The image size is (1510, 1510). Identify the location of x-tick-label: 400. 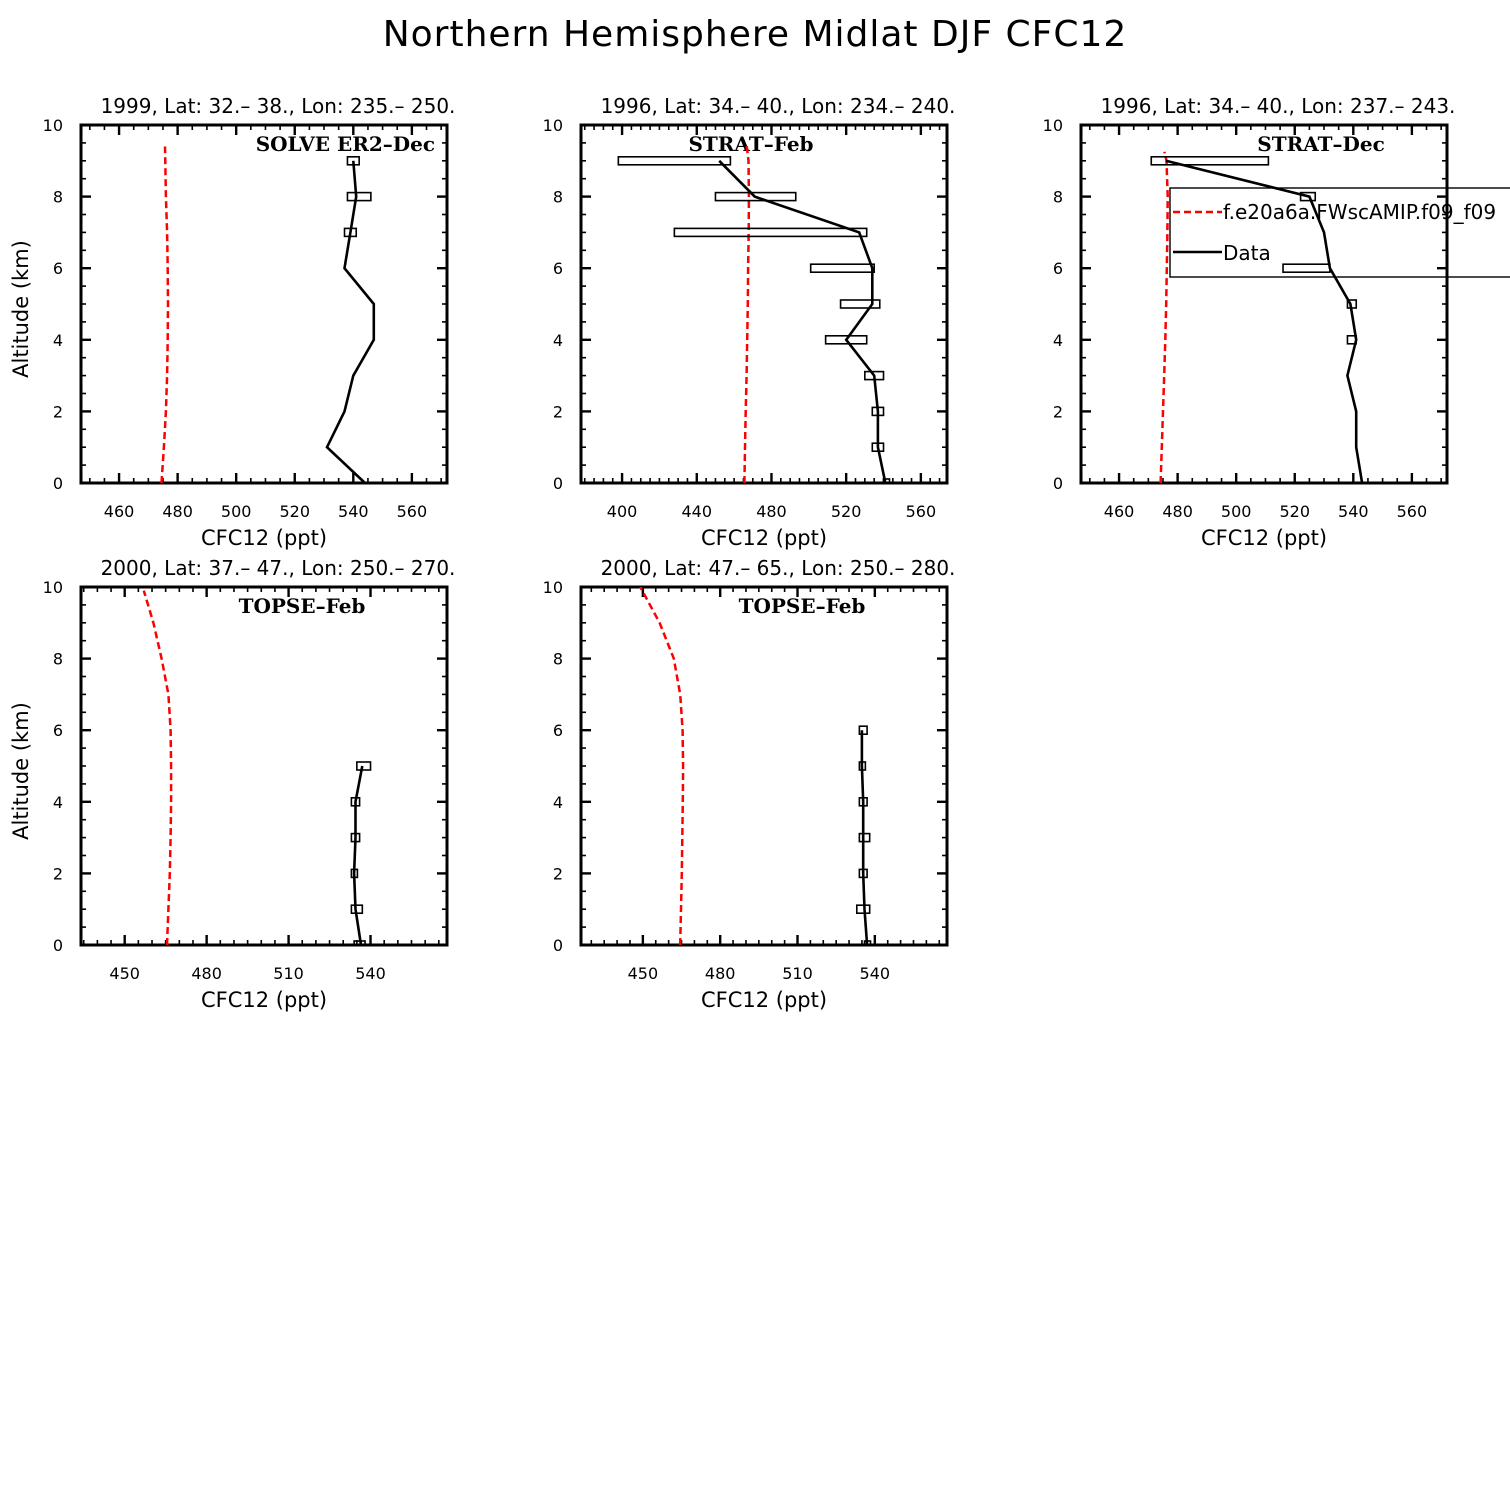
(622, 511).